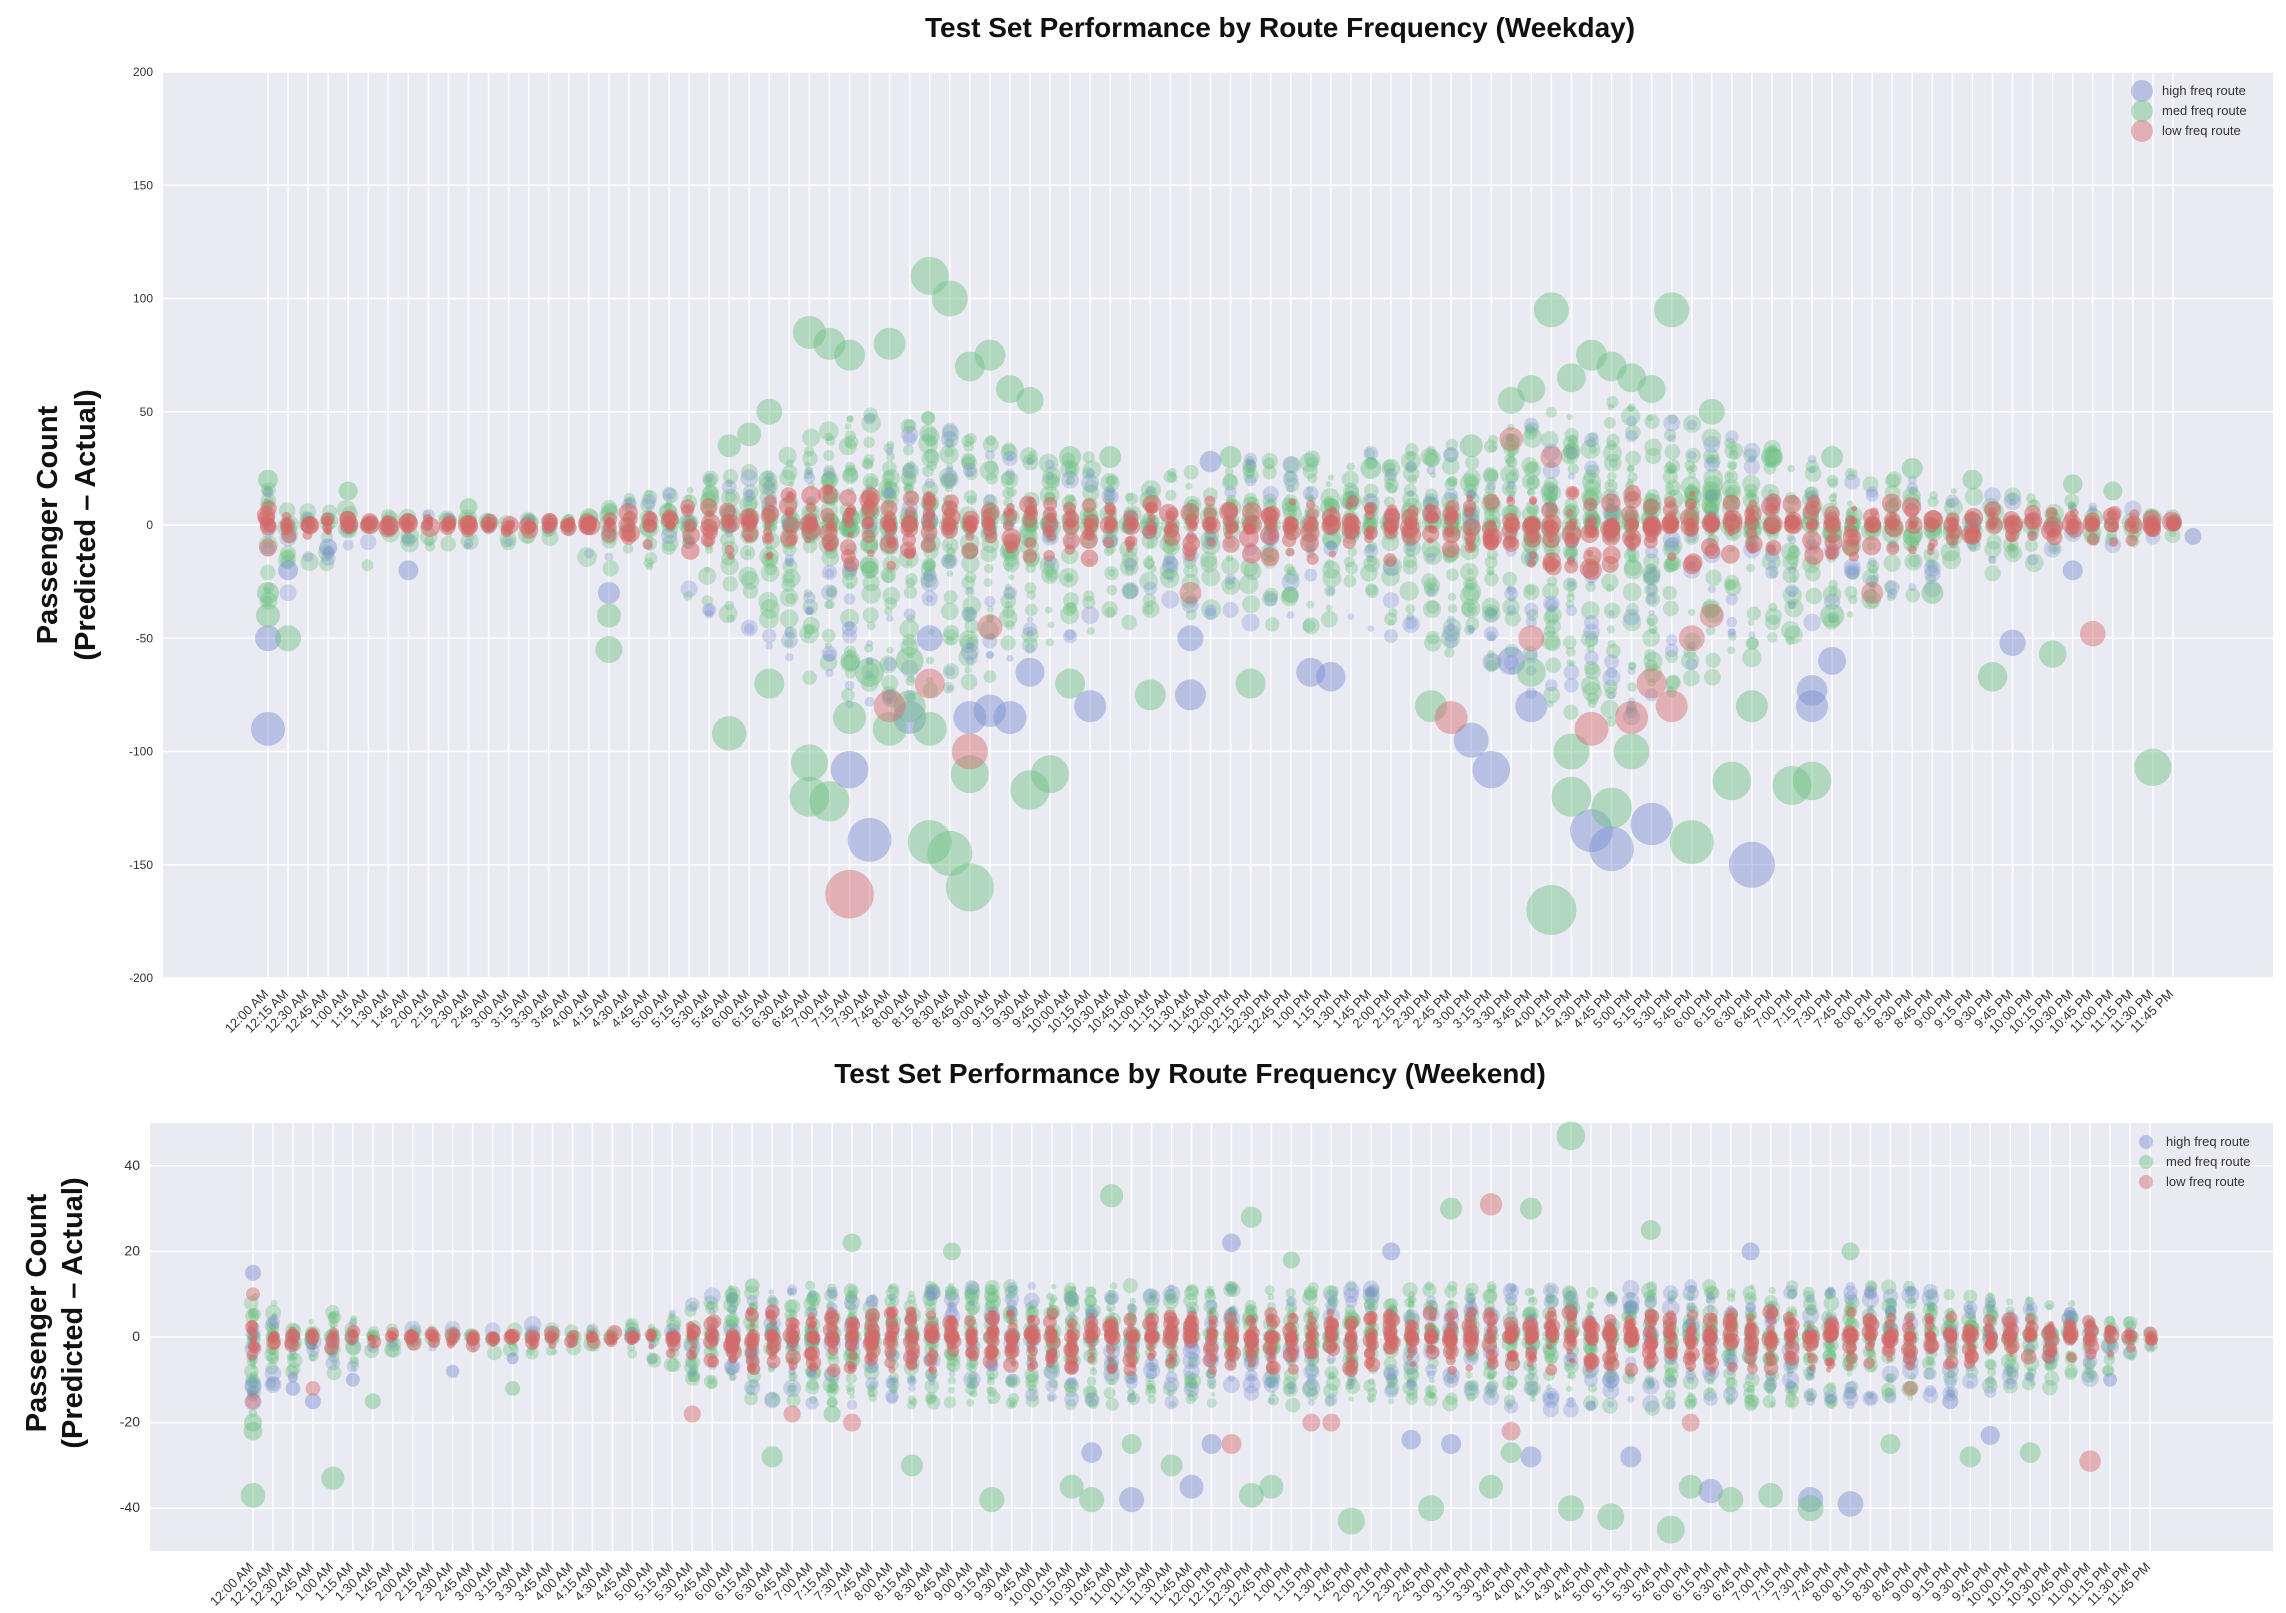 This screenshot has height=1613, width=2286. What do you see at coordinates (48, 524) in the screenshot?
I see `weekday-y-axis-label-line1: Passenger Count` at bounding box center [48, 524].